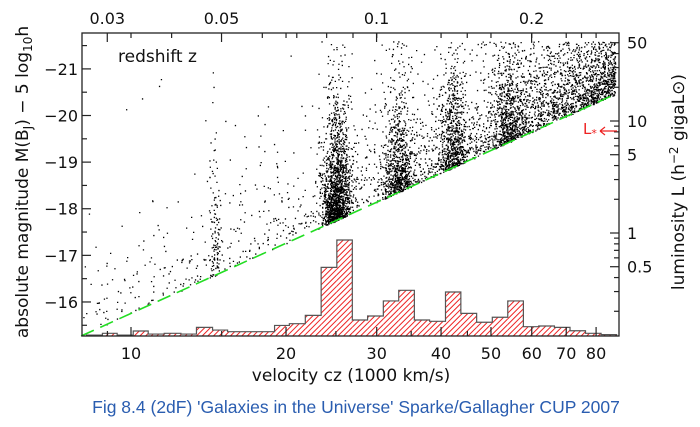  What do you see at coordinates (632, 233) in the screenshot?
I see `right-tick-label: 1` at bounding box center [632, 233].